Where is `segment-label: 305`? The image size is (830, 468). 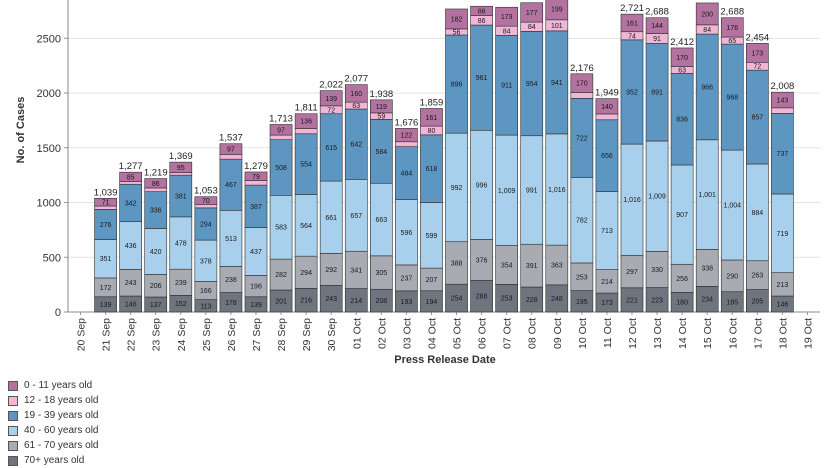
segment-label: 305 is located at coordinates (381, 273).